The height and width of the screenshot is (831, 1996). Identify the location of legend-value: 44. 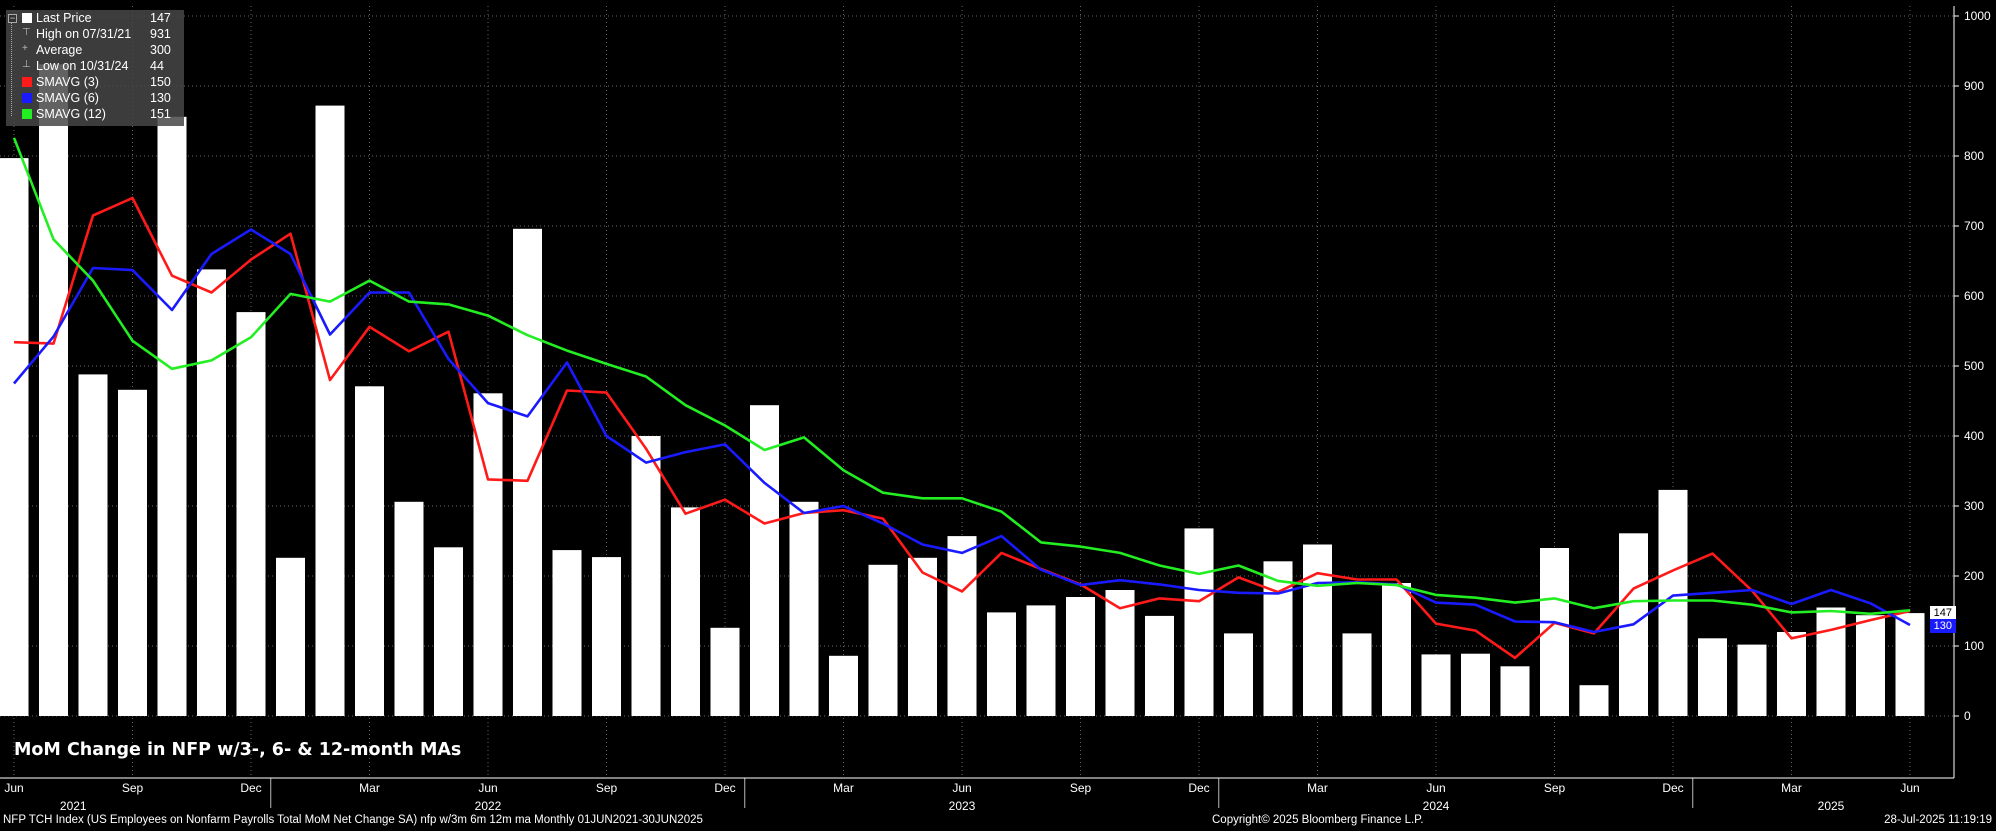
(157, 66).